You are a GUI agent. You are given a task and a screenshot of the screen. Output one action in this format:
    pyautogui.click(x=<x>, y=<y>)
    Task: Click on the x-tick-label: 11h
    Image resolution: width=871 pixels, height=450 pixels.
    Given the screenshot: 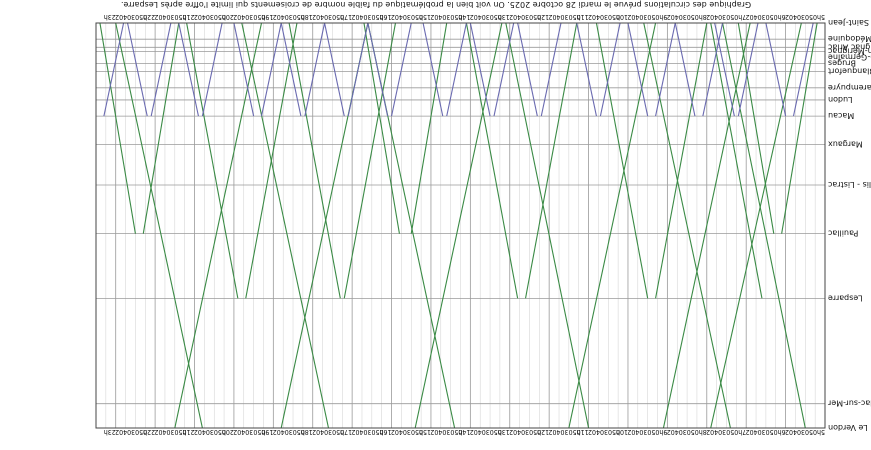 What is the action you would take?
    pyautogui.click(x=583, y=17)
    